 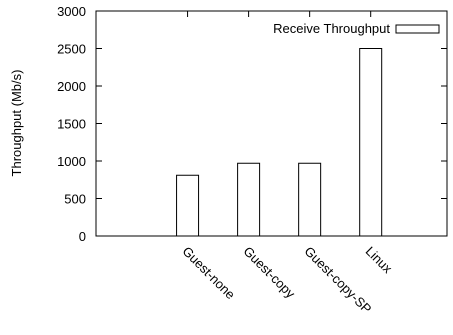 What do you see at coordinates (269, 273) in the screenshot?
I see `x-tick-label: Guest-copy` at bounding box center [269, 273].